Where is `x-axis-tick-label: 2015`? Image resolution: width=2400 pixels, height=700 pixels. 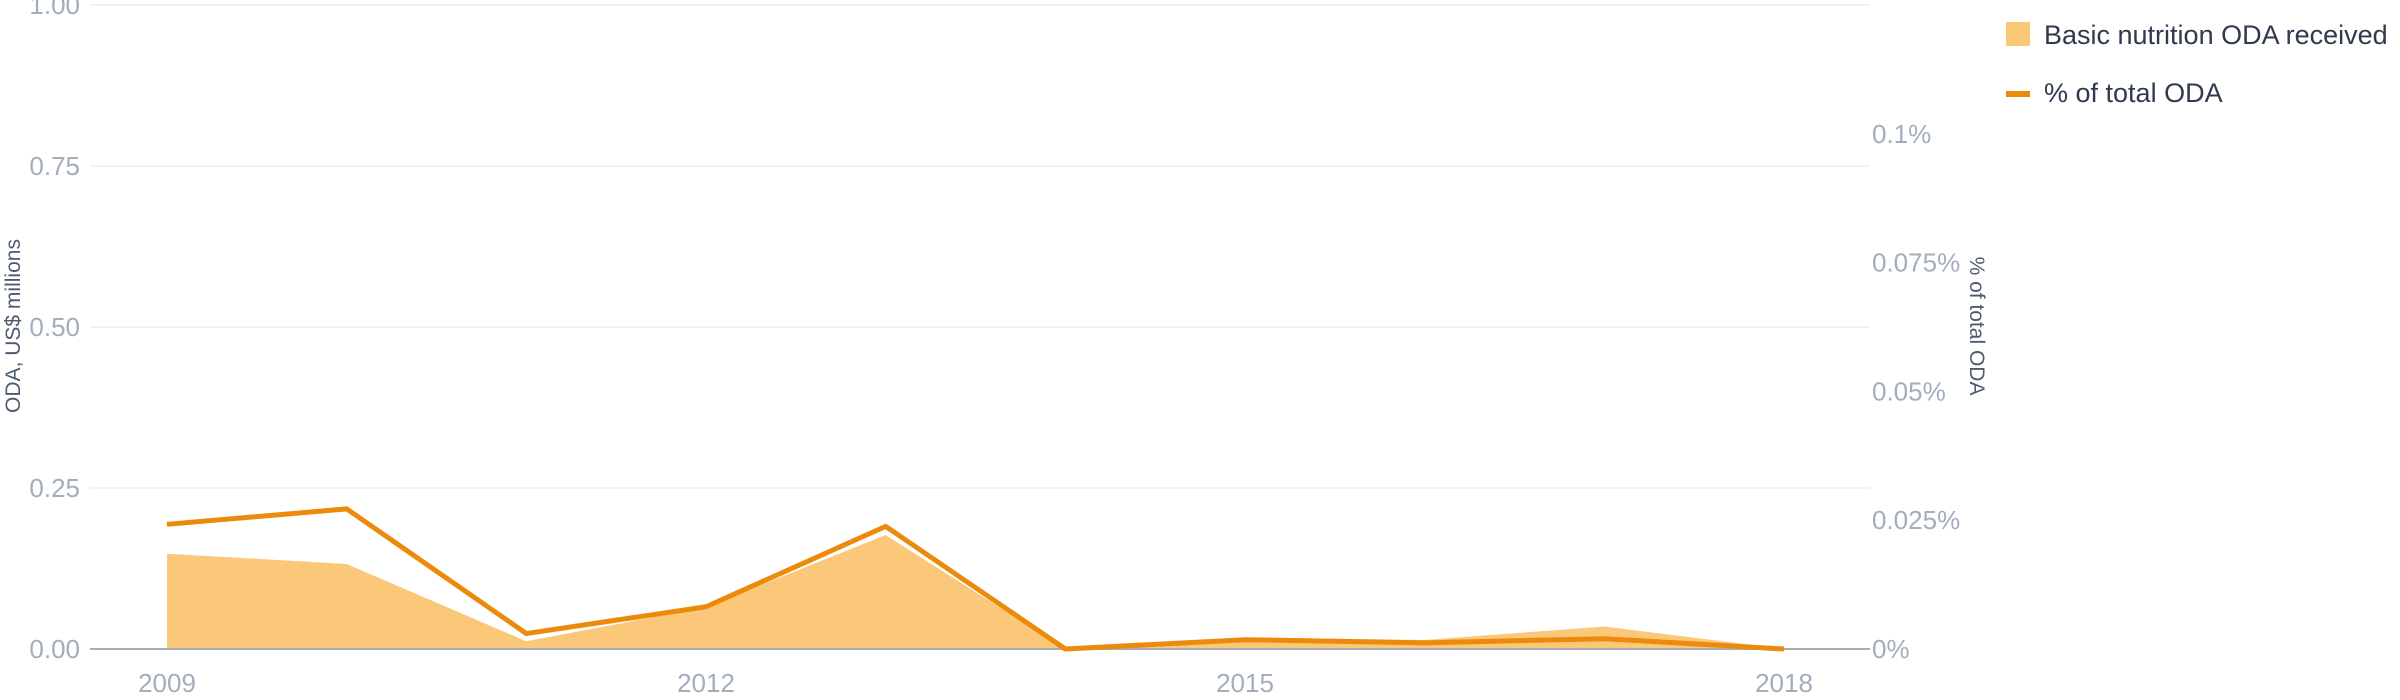 x-axis-tick-label: 2015 is located at coordinates (1245, 683).